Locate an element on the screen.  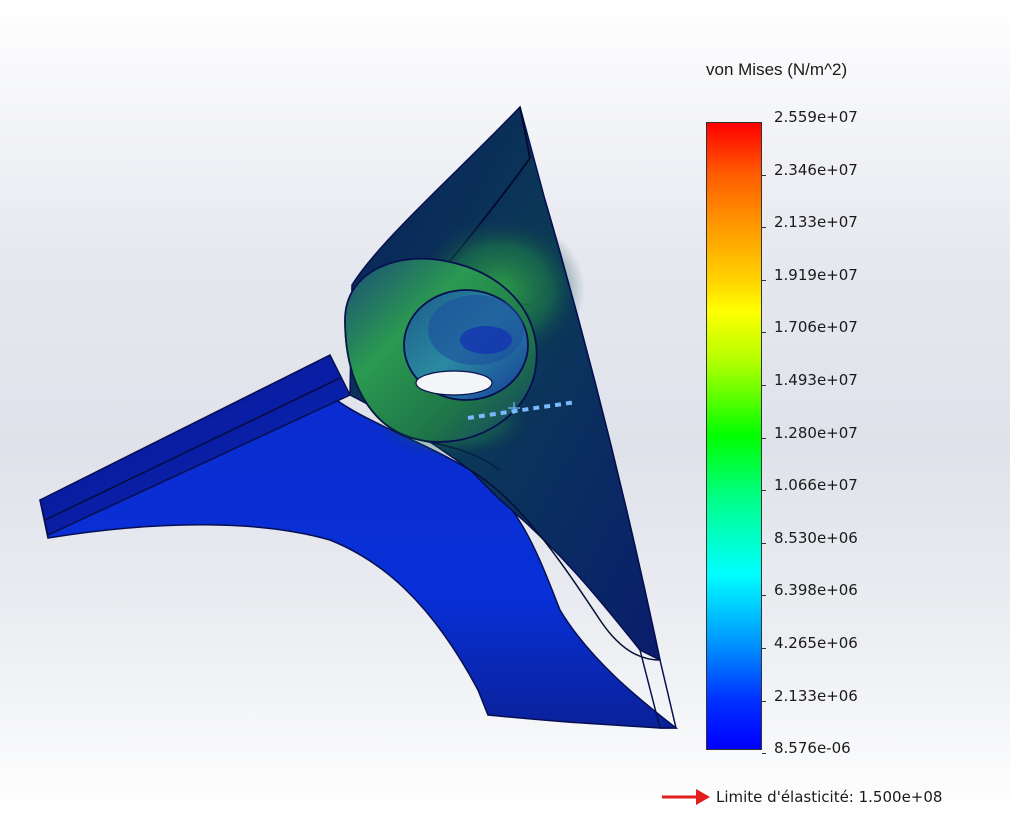
yield-limit-label: Limite d'élasticité: 1.500e+08 is located at coordinates (829, 797).